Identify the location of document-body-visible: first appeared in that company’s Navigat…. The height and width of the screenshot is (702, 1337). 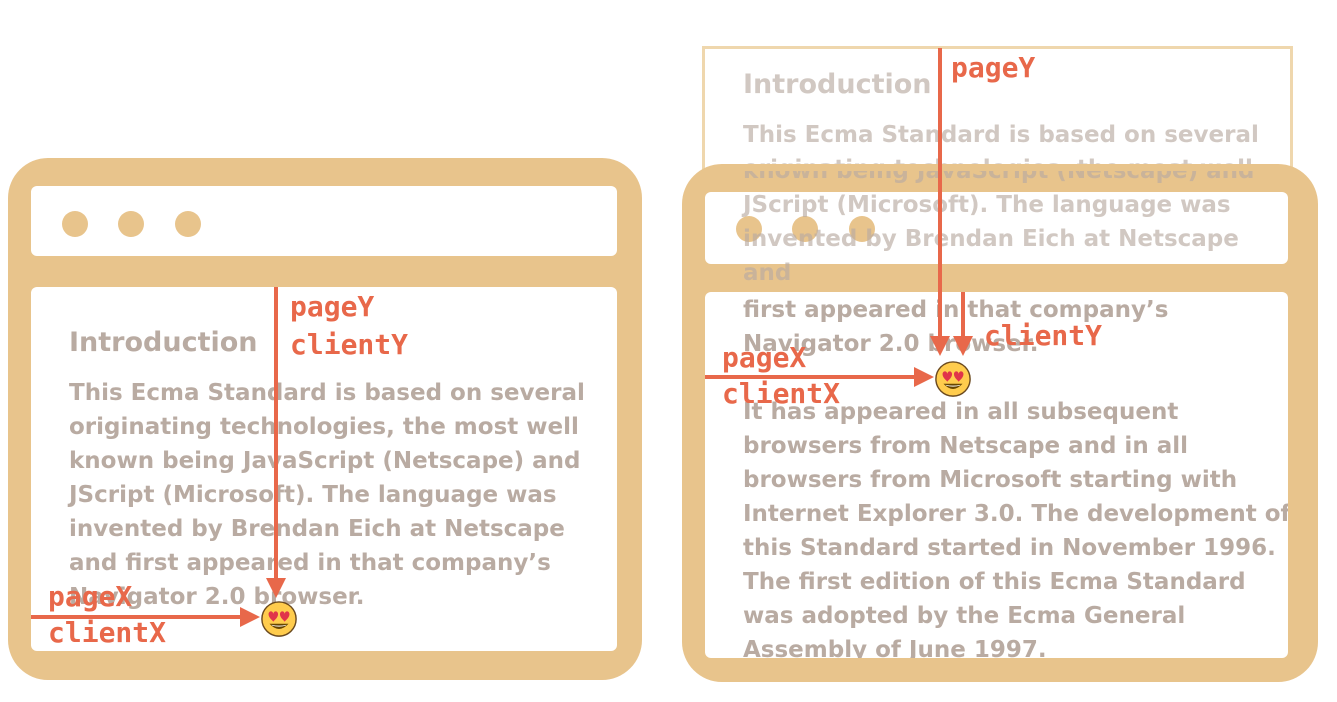
(956, 327).